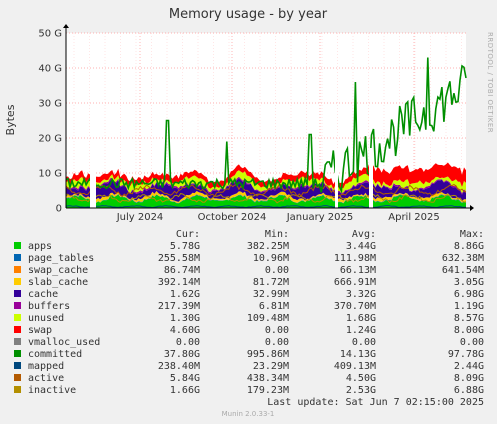 The width and height of the screenshot is (497, 424). What do you see at coordinates (17, 341) in the screenshot?
I see `legend-swatch-vmalloc_used` at bounding box center [17, 341].